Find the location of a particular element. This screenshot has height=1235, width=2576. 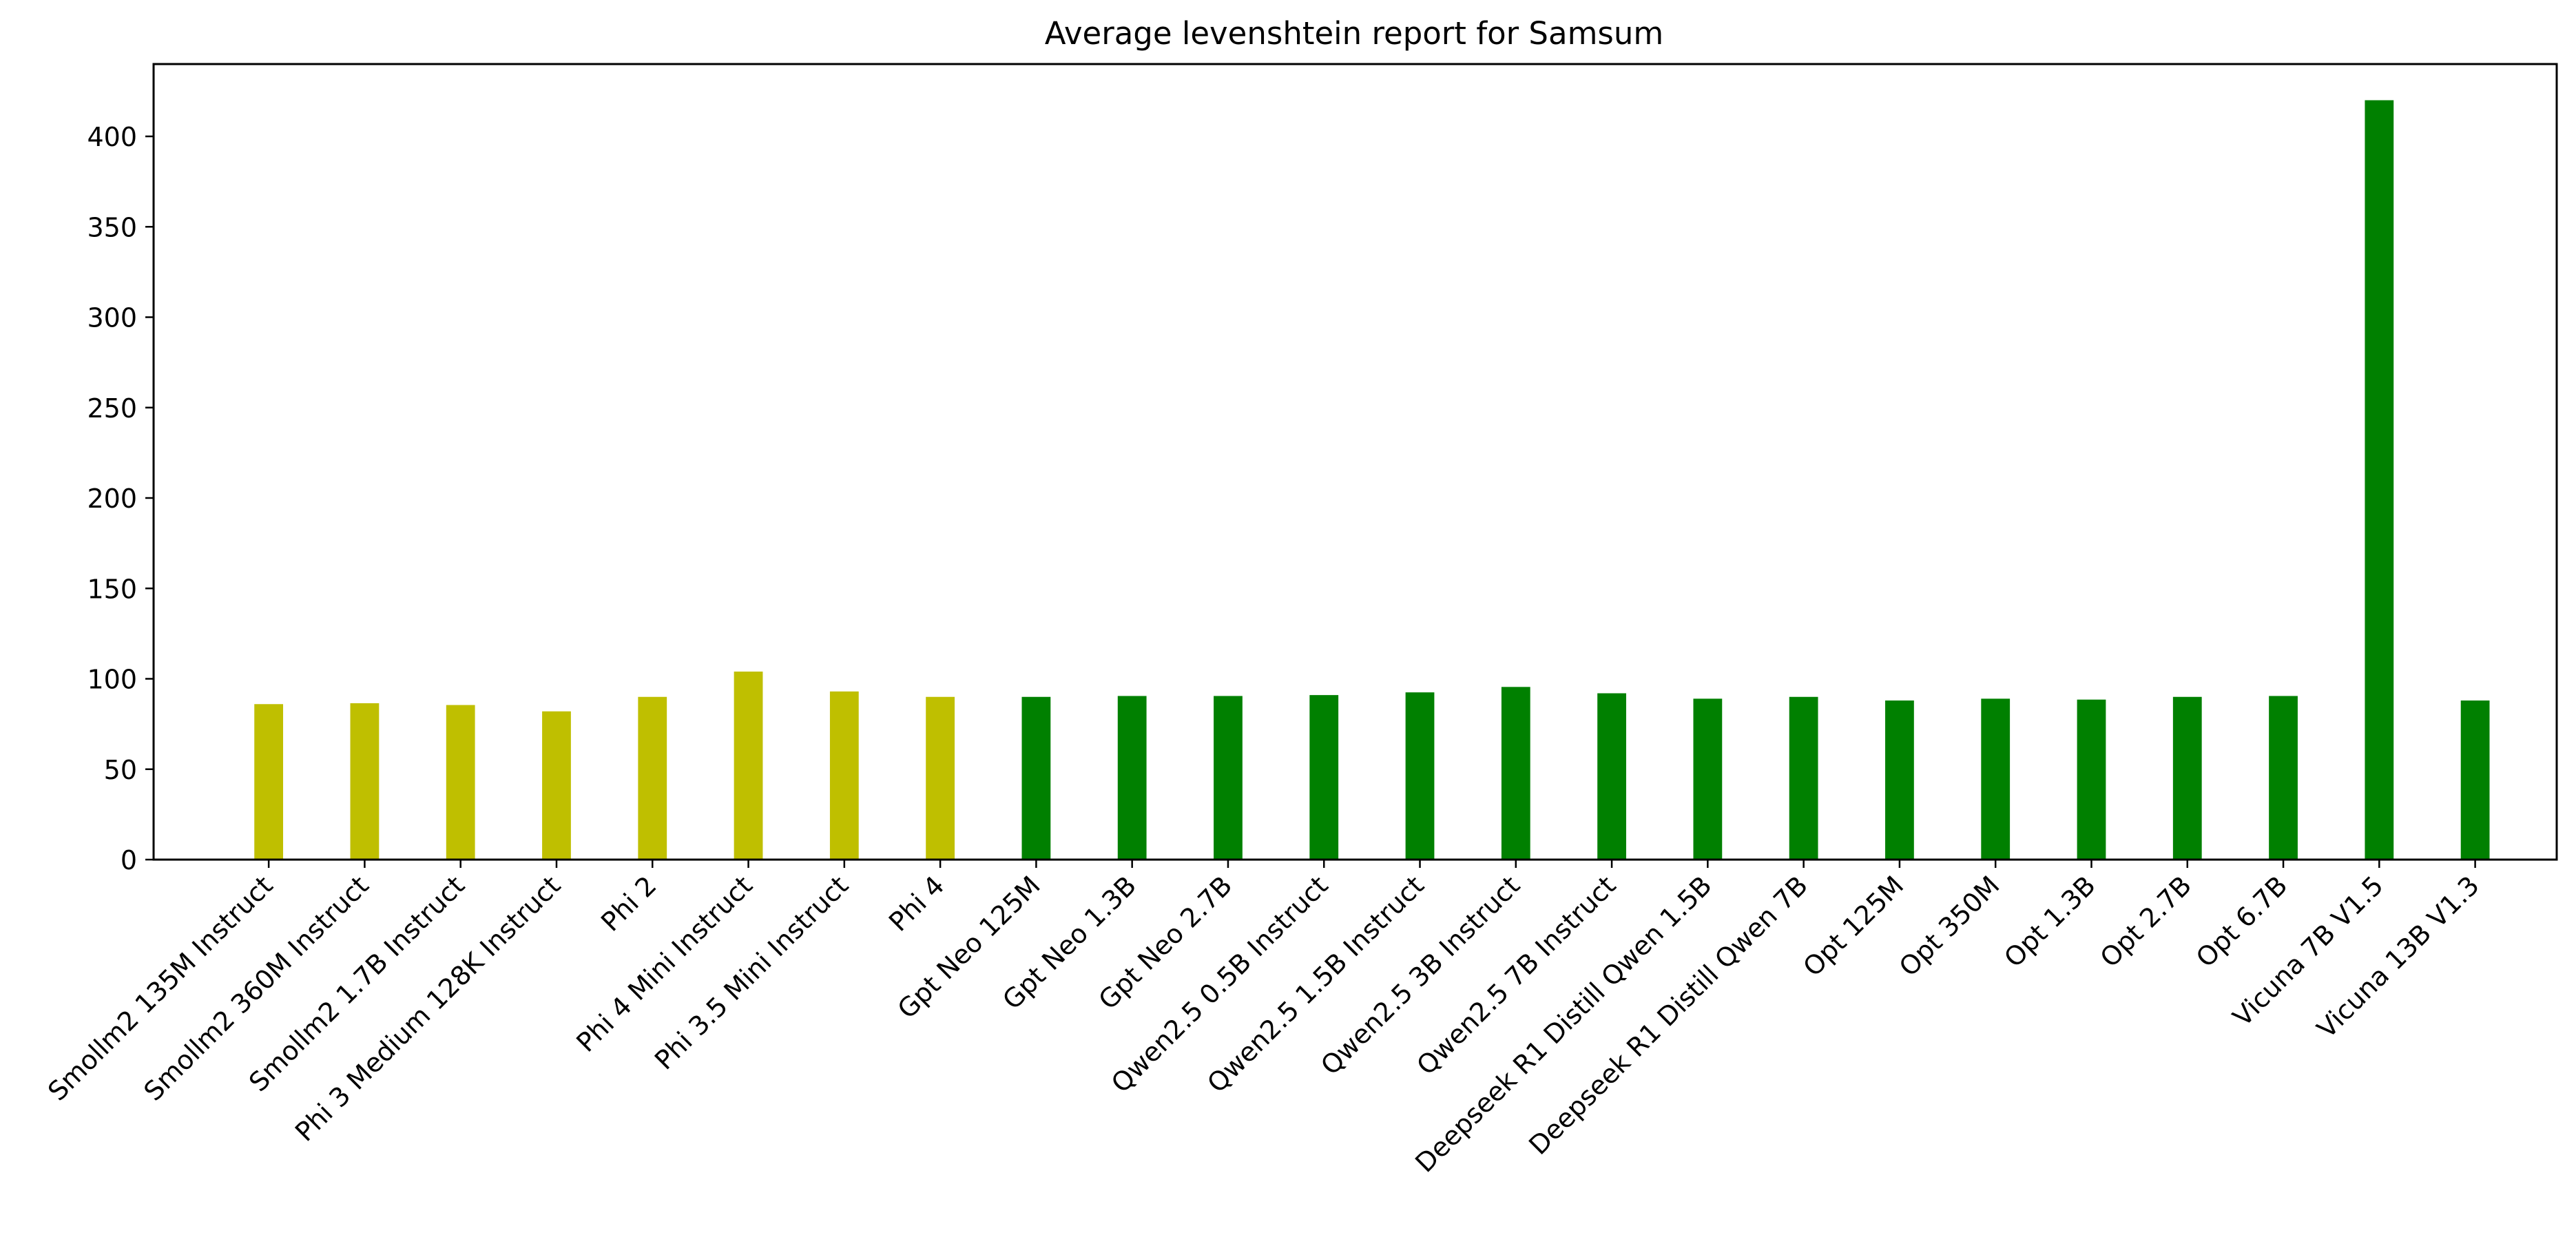

y-tick-label: 150 is located at coordinates (112, 589).